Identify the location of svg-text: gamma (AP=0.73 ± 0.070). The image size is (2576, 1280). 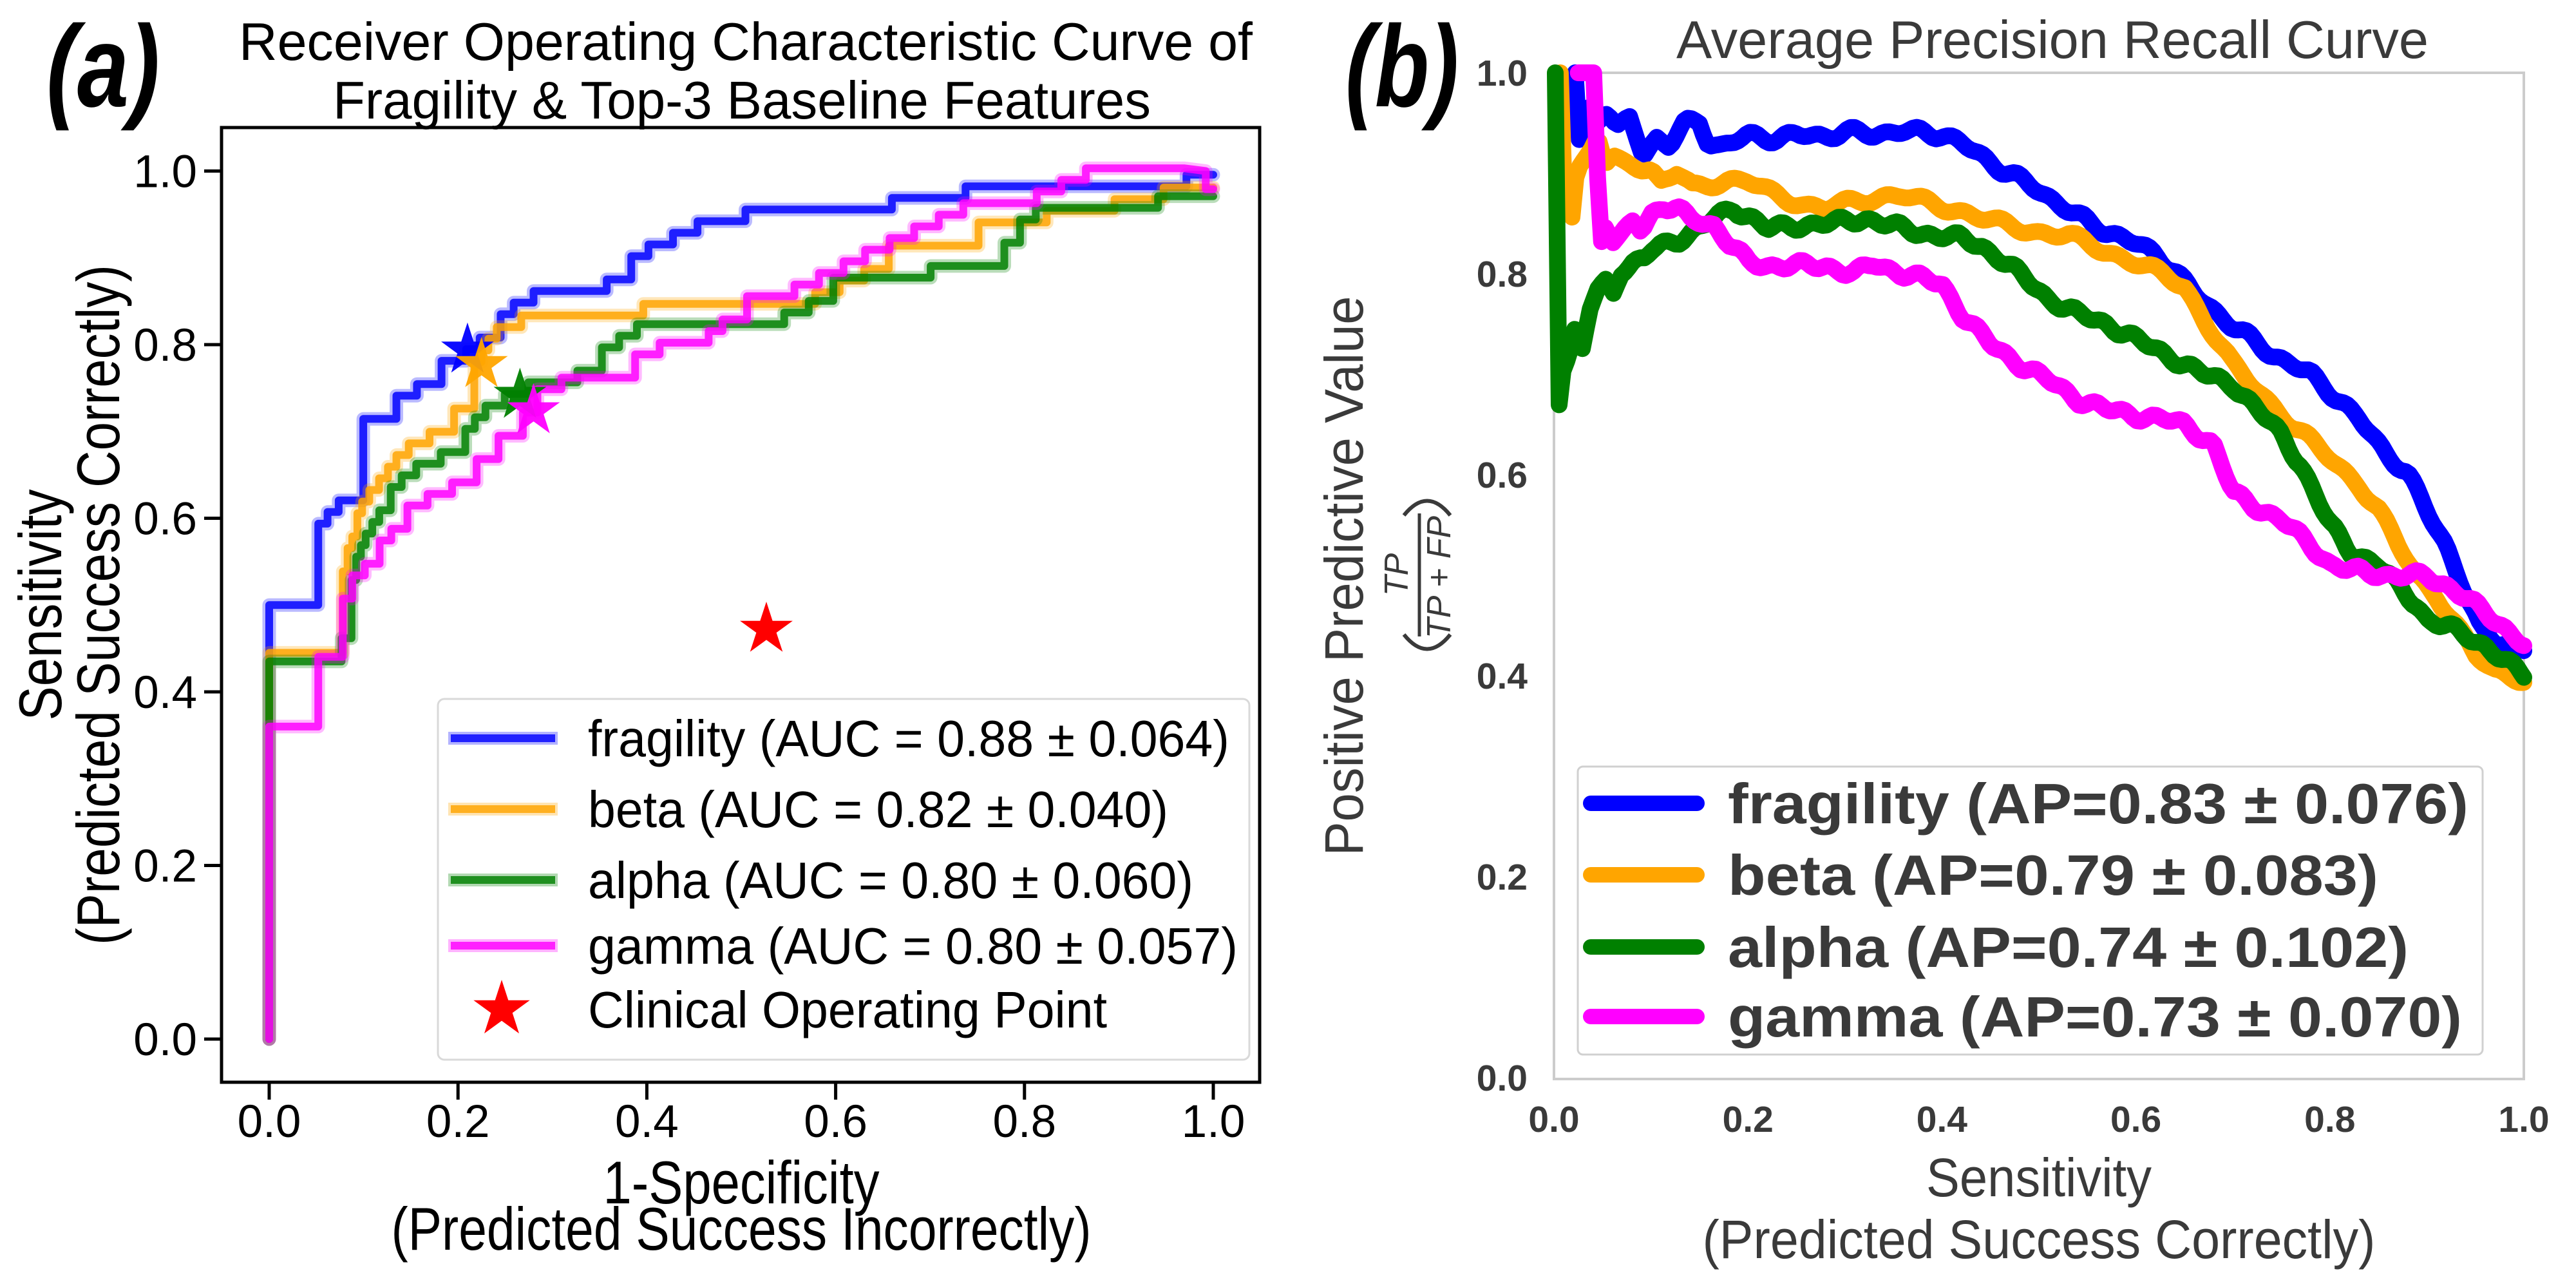
(2095, 1017).